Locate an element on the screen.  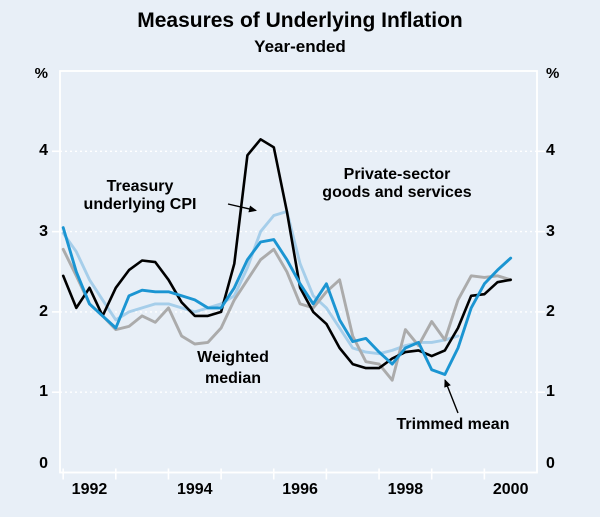
annotation-text: Weighted is located at coordinates (233, 357).